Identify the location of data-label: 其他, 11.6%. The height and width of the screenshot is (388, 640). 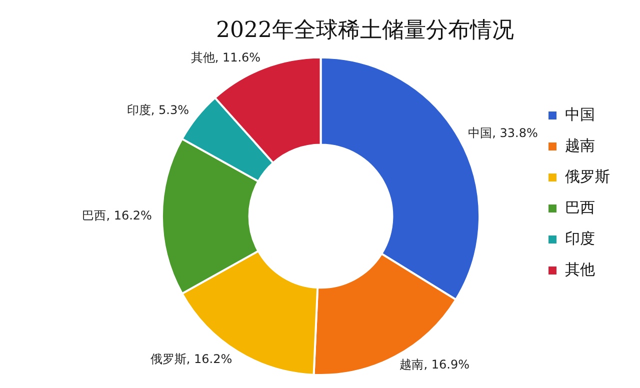
(225, 57).